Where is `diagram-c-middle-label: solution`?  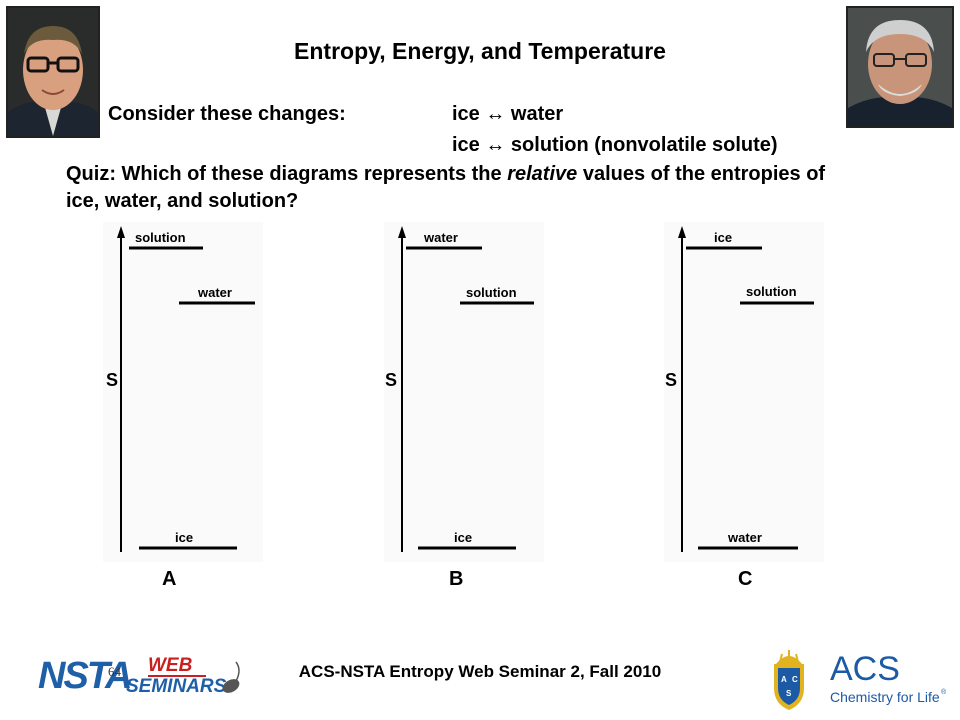
diagram-c-middle-label: solution is located at coordinates (771, 291).